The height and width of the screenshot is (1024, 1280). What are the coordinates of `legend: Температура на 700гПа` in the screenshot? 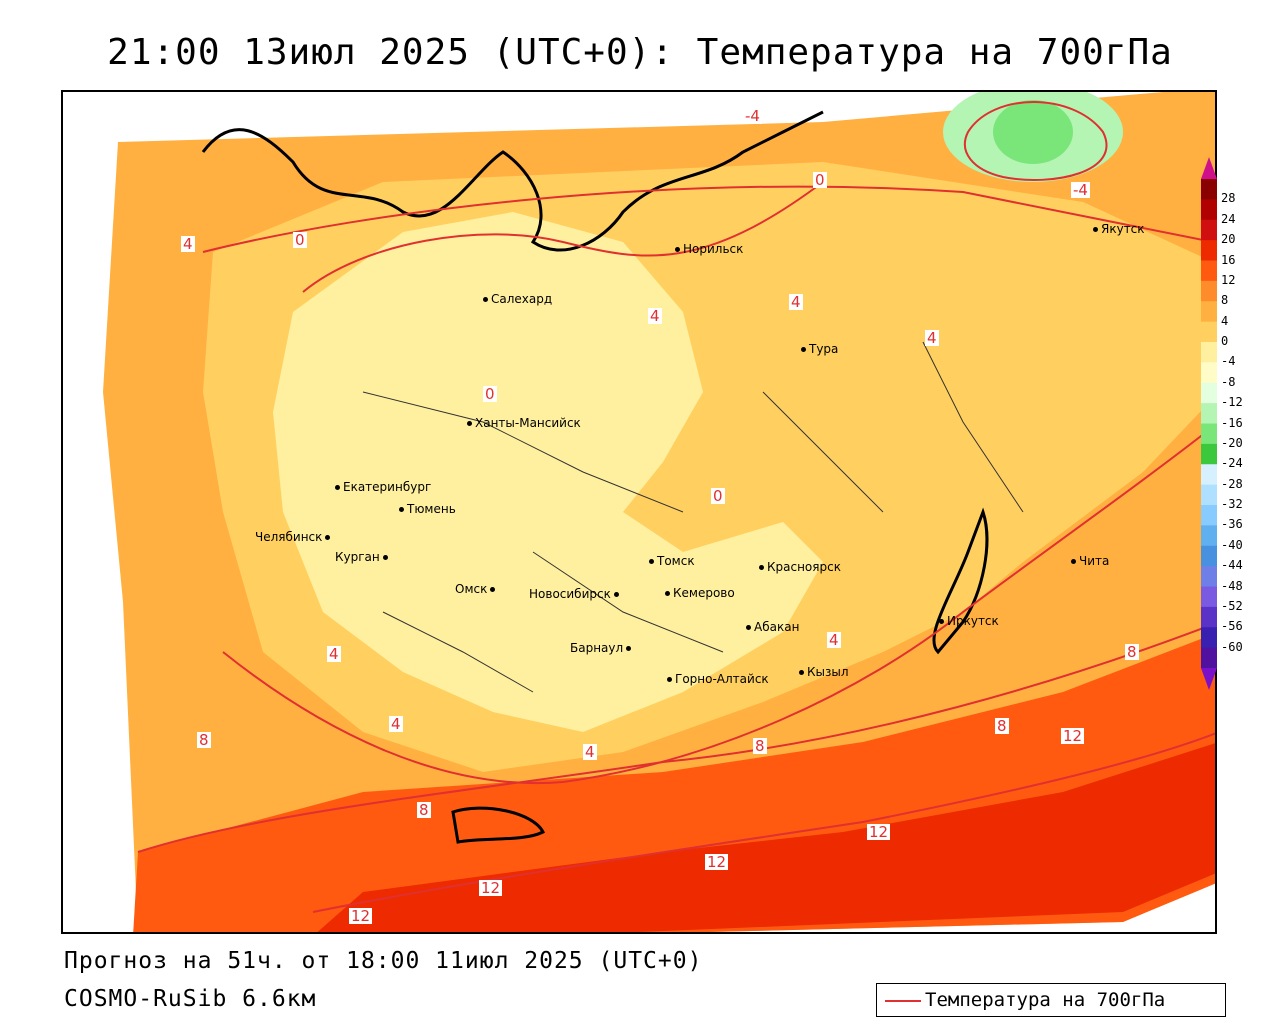 It's located at (1051, 1000).